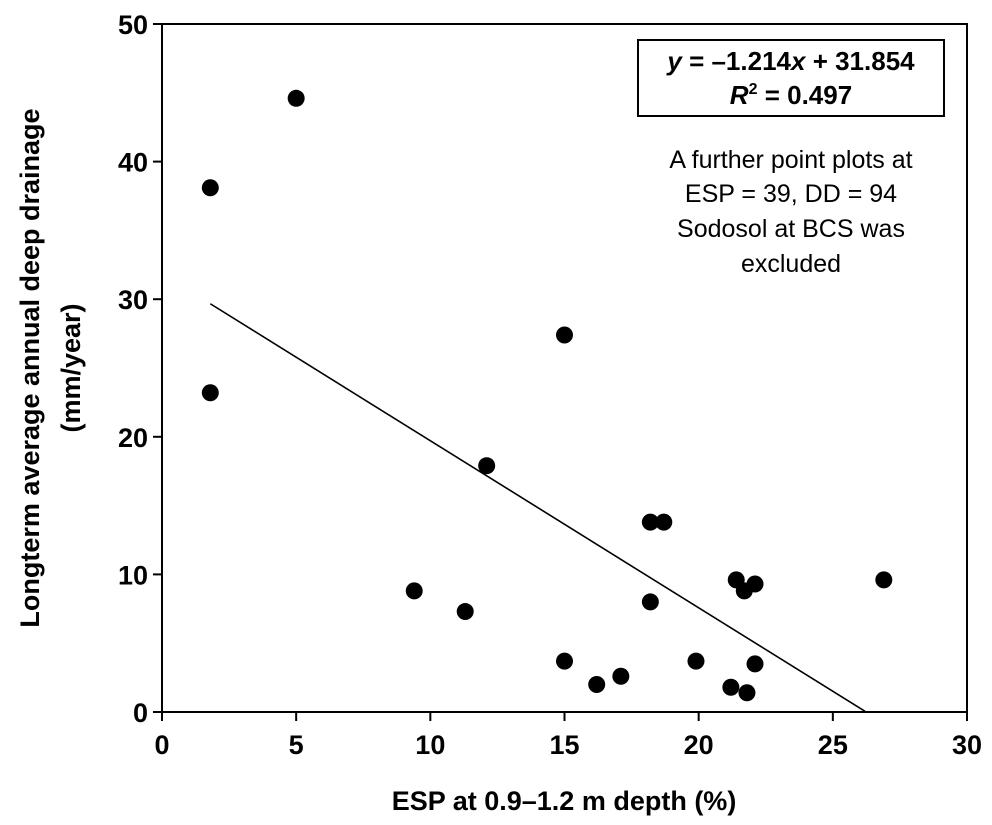 Image resolution: width=992 pixels, height=825 pixels. Describe the element at coordinates (296, 745) in the screenshot. I see `x-tick-label: 5` at that location.